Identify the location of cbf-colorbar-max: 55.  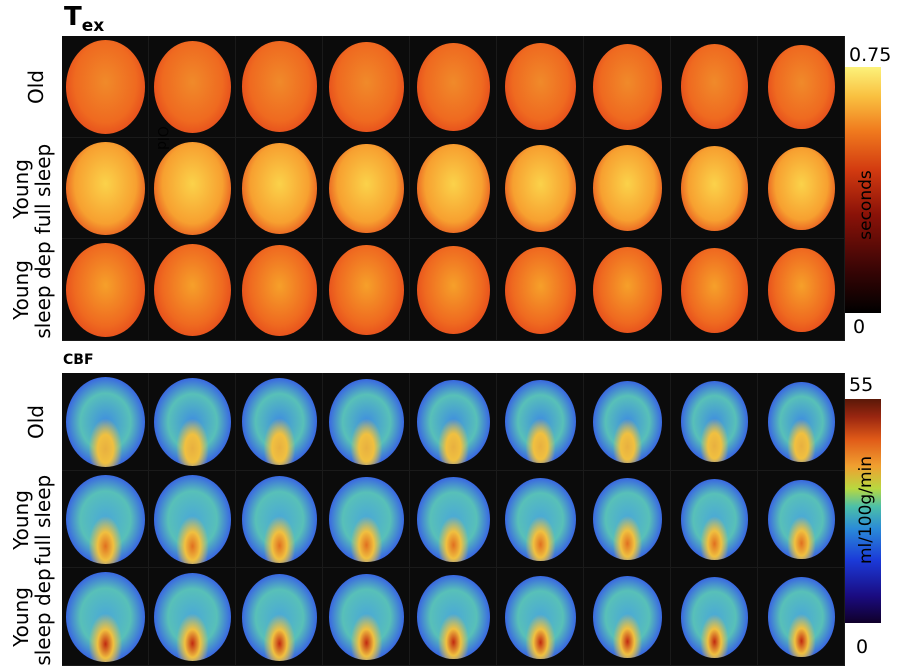
(861, 385).